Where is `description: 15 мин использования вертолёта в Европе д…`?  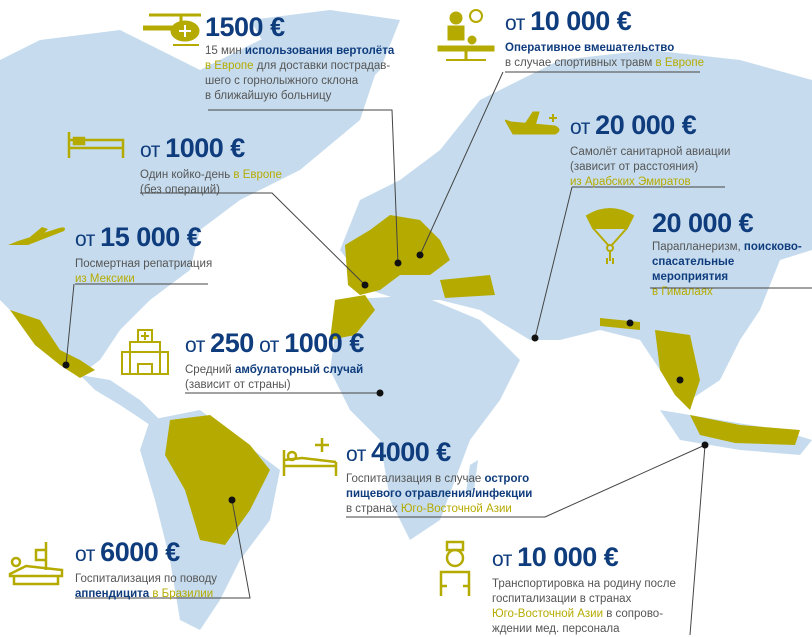 description: 15 мин использования вертолёта в Европе д… is located at coordinates (310, 74).